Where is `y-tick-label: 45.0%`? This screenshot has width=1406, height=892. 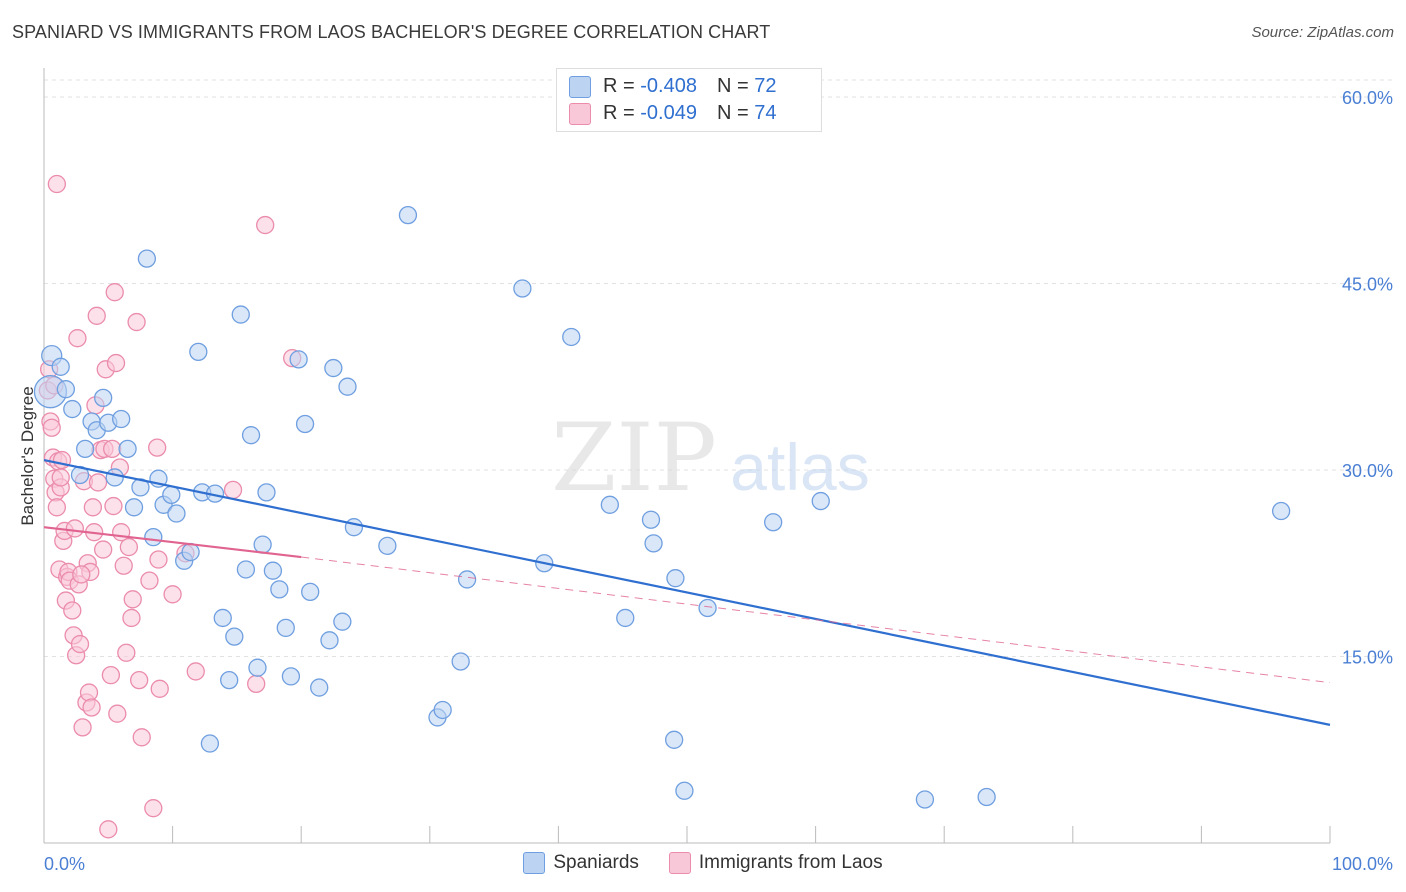
y-tick-label: 45.0% is located at coordinates (1367, 285).